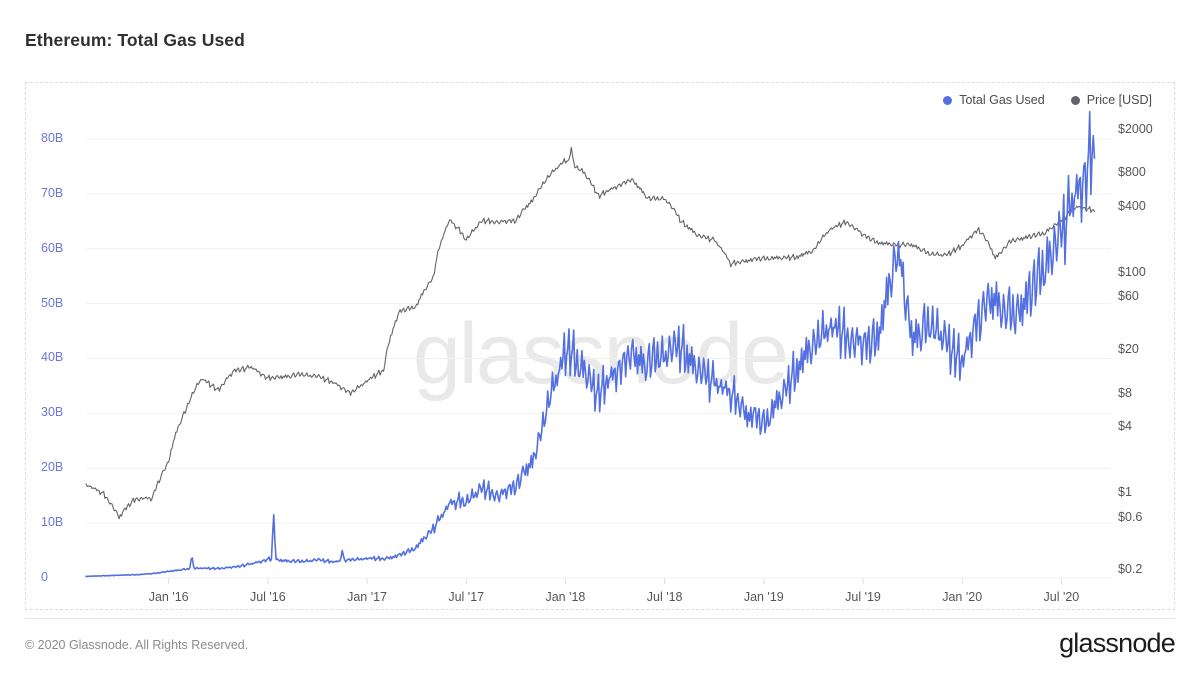  What do you see at coordinates (1128, 296) in the screenshot?
I see `y-axis-right-tick-label: $60` at bounding box center [1128, 296].